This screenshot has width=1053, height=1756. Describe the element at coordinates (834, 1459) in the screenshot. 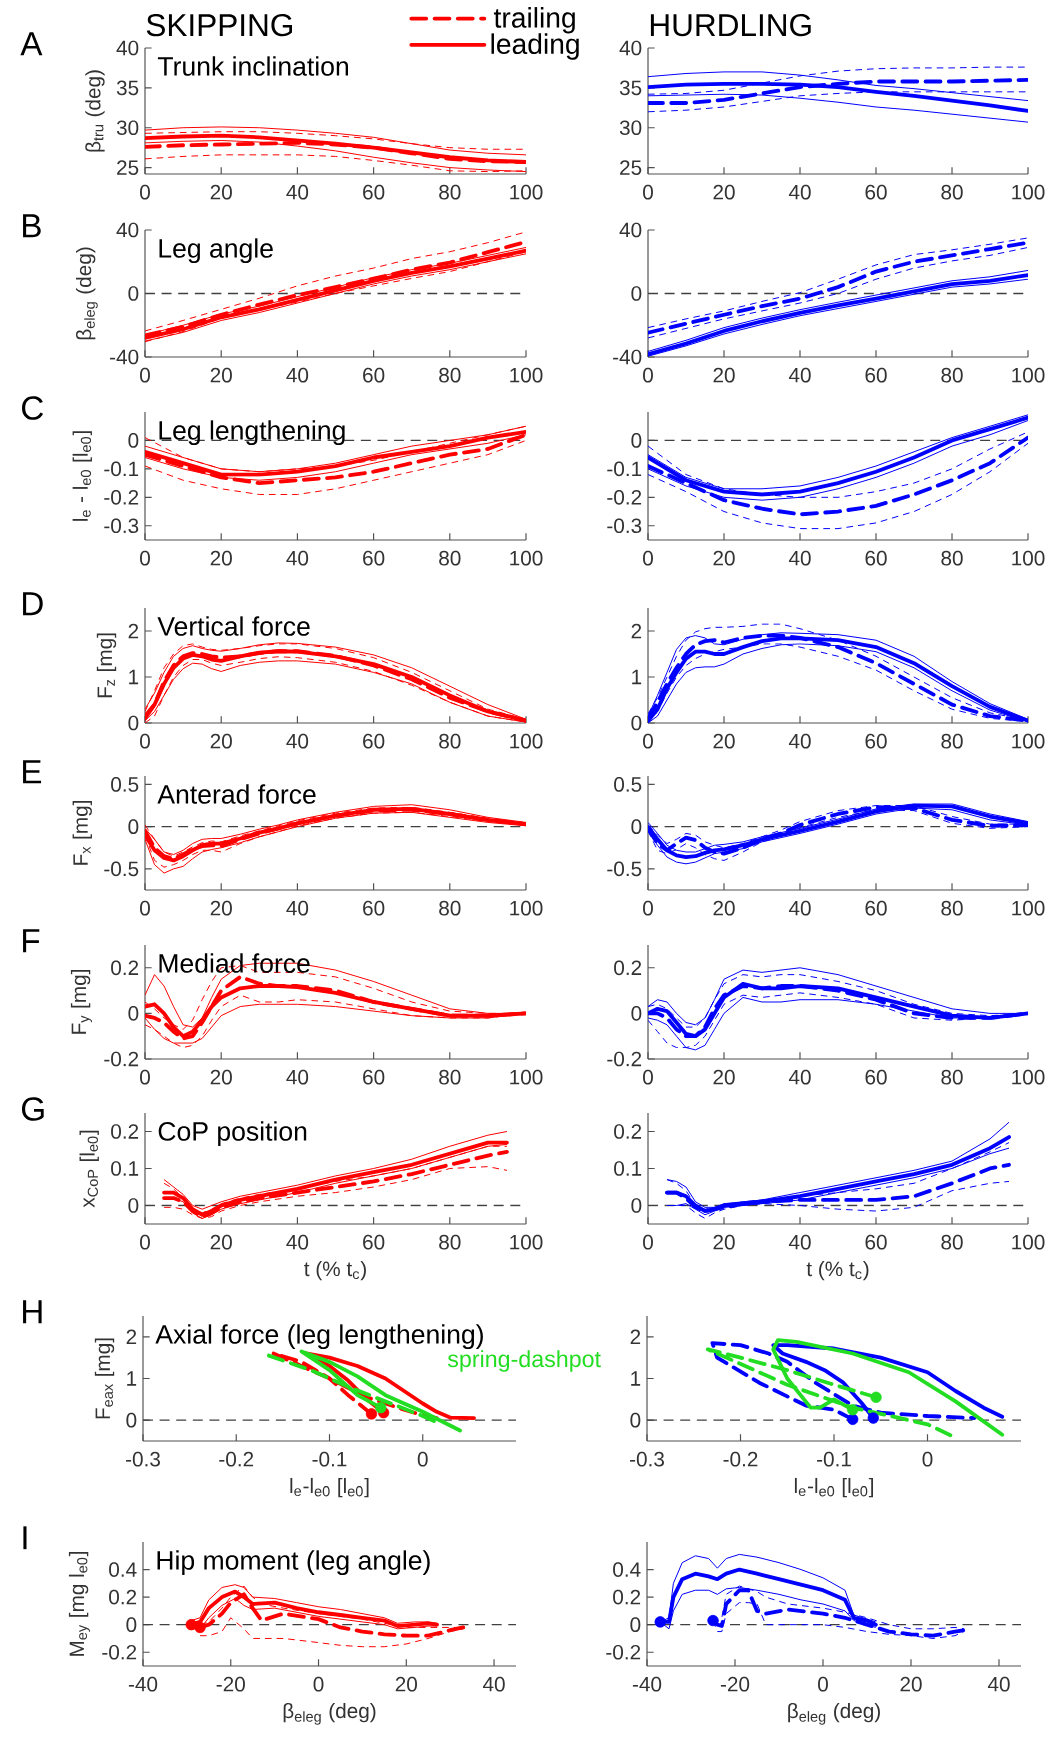

I see `x-tick-label: -0.1` at that location.